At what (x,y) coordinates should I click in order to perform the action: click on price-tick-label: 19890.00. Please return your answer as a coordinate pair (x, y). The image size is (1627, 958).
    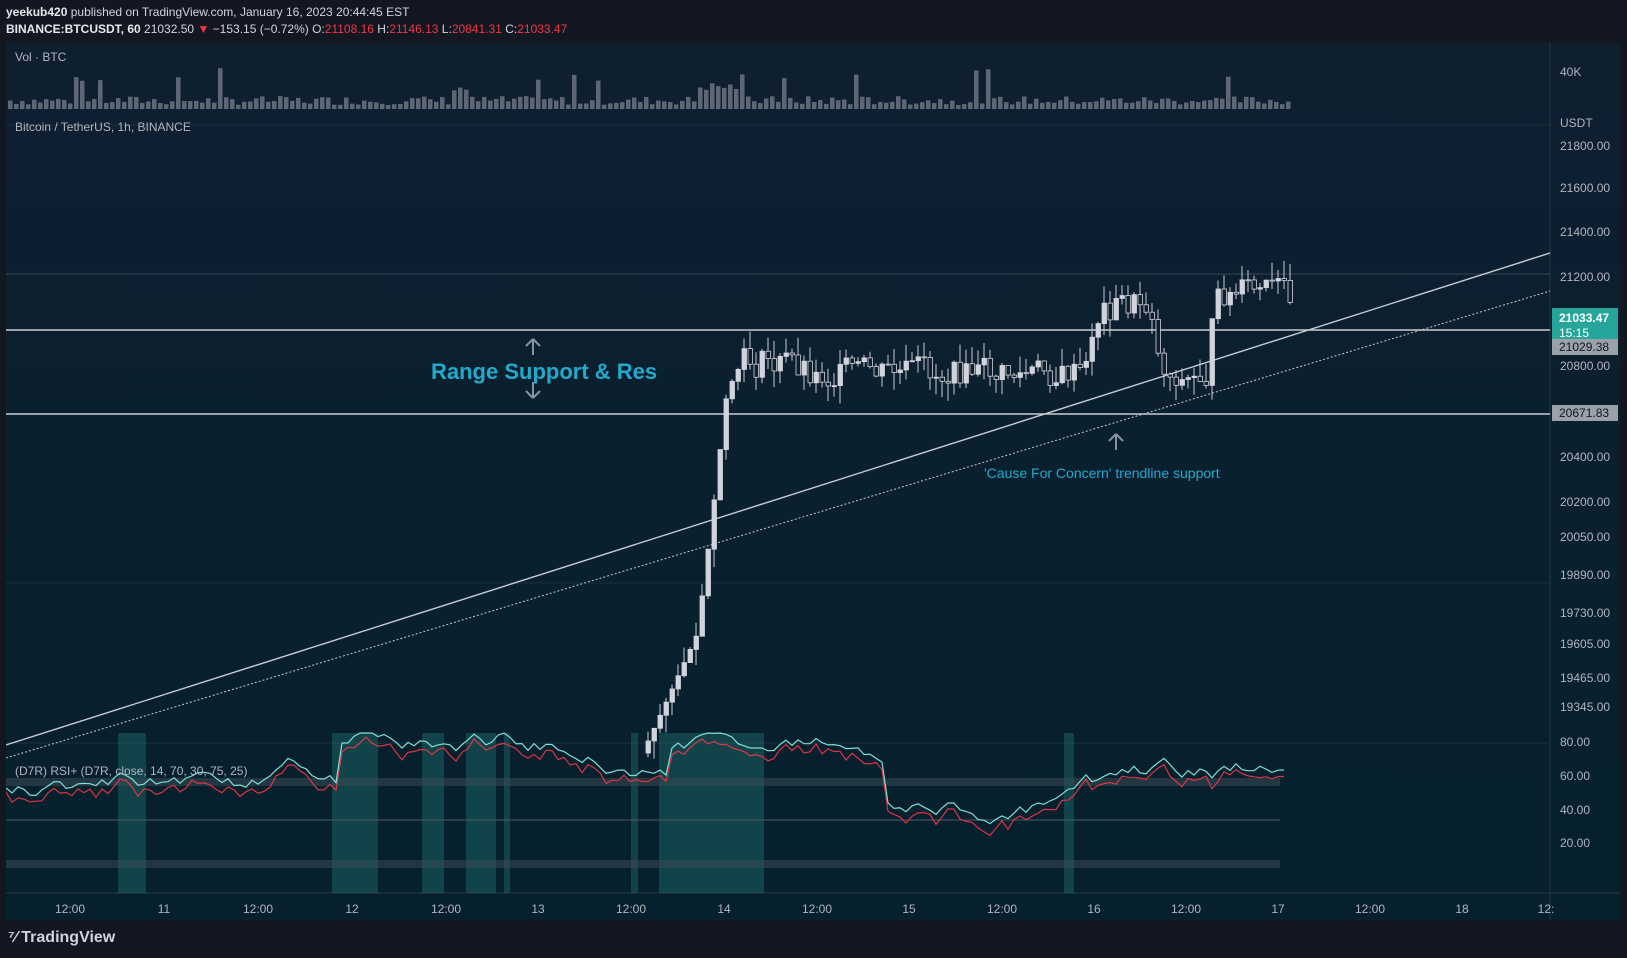
    Looking at the image, I should click on (1585, 575).